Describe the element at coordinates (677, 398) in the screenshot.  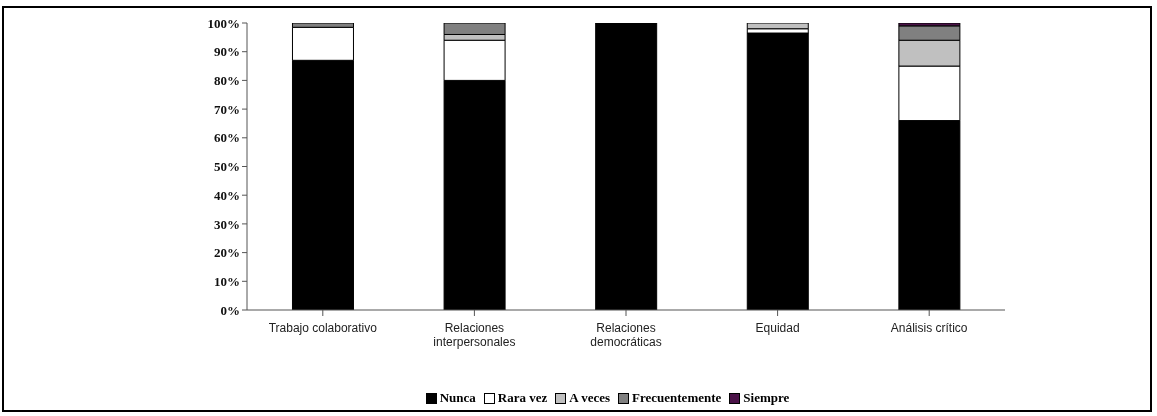
I see `legend-label: Frecuentemente` at that location.